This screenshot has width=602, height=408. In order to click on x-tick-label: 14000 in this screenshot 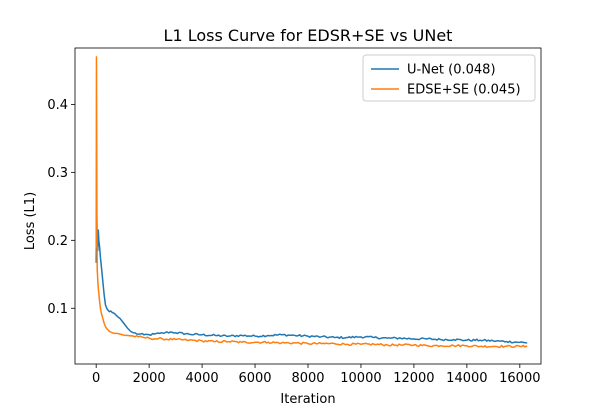, I will do `click(466, 378)`.